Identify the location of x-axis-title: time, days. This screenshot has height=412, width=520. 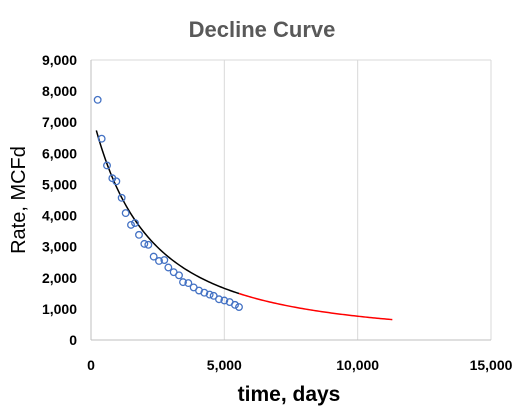
(289, 394).